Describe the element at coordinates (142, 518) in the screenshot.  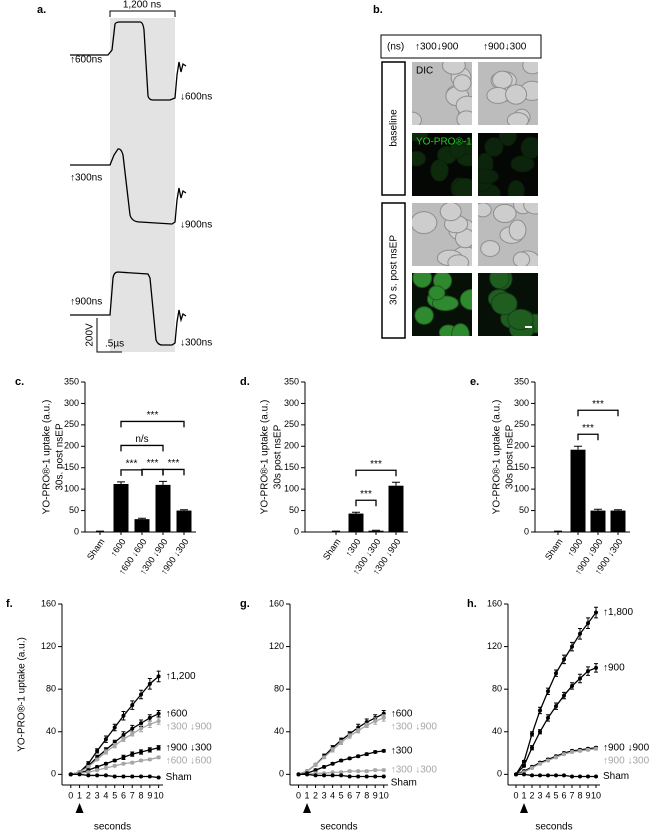
I see `error-bar` at that location.